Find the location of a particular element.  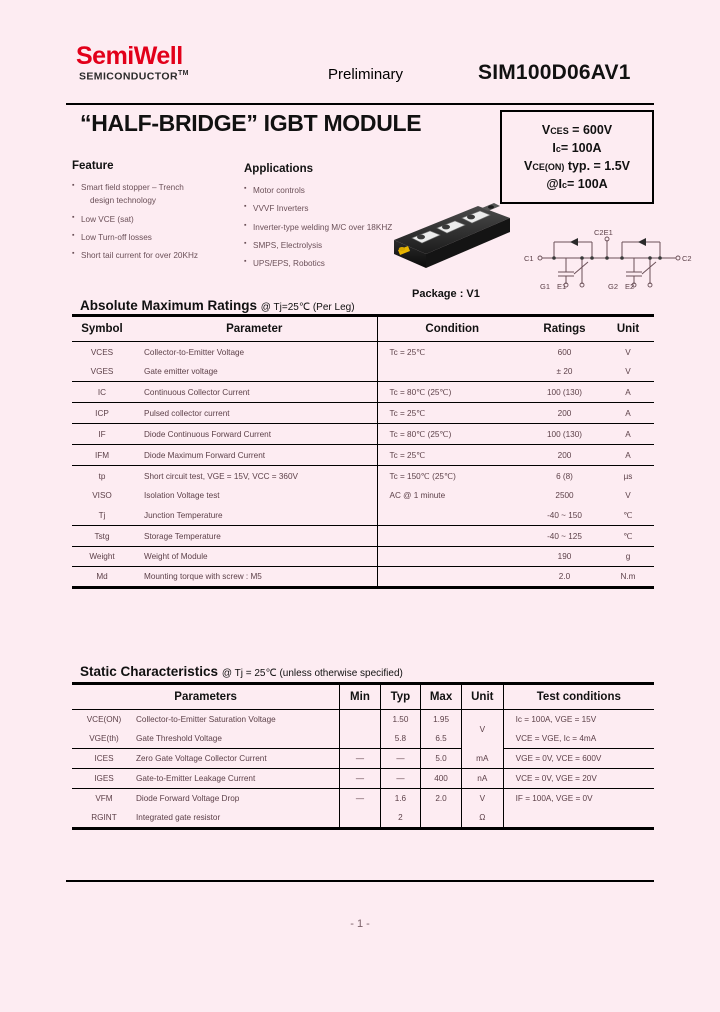

cell-rating: -40 ~ 125 is located at coordinates (564, 536).